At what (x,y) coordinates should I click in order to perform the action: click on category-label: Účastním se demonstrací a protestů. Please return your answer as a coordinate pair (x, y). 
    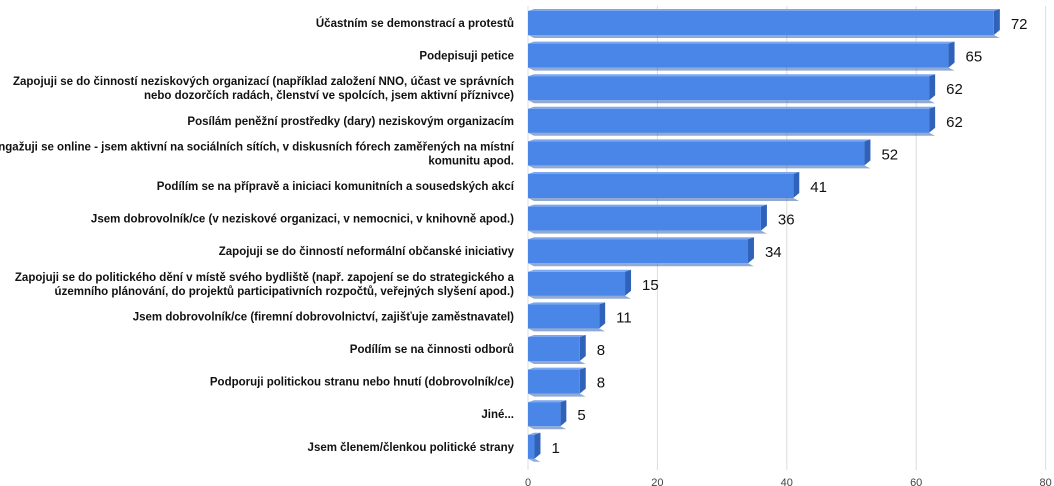
    Looking at the image, I should click on (415, 23).